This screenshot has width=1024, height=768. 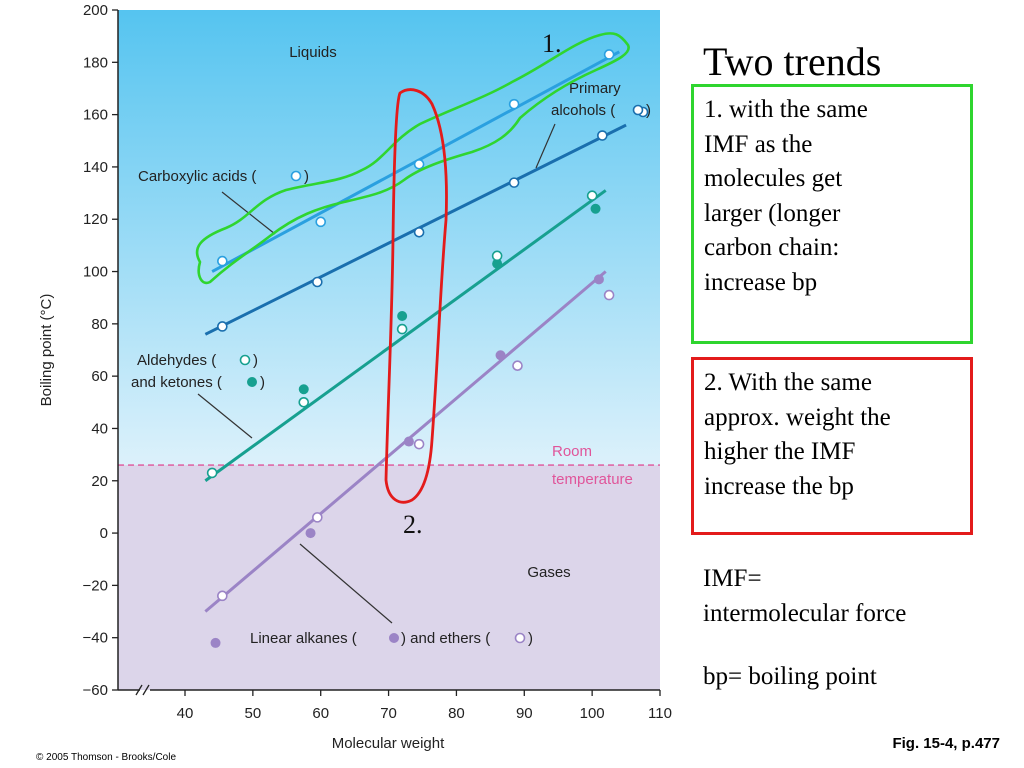 I want to click on x-tick-label: 50, so click(x=253, y=713).